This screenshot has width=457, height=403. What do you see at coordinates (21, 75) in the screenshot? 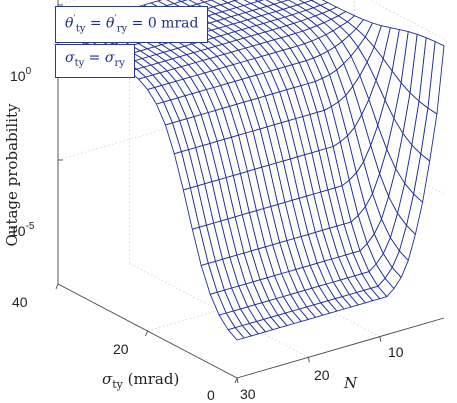
I see `z-tick-label-0: 100` at bounding box center [21, 75].